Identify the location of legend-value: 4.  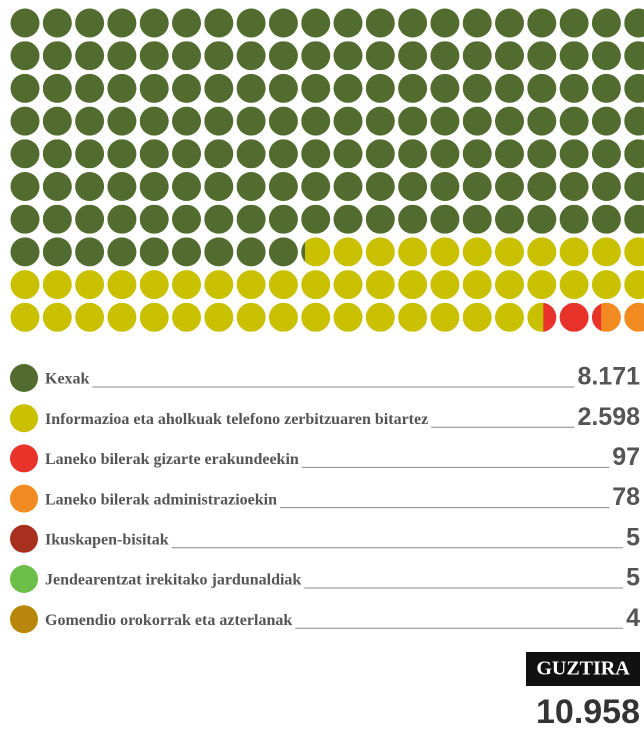
(633, 618).